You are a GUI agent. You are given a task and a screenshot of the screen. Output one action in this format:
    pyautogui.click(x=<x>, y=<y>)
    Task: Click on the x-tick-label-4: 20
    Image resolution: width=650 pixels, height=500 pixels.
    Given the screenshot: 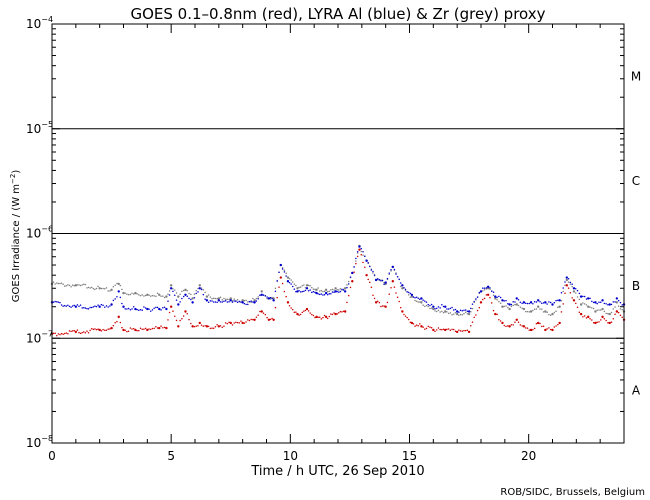 What is the action you would take?
    pyautogui.click(x=528, y=456)
    